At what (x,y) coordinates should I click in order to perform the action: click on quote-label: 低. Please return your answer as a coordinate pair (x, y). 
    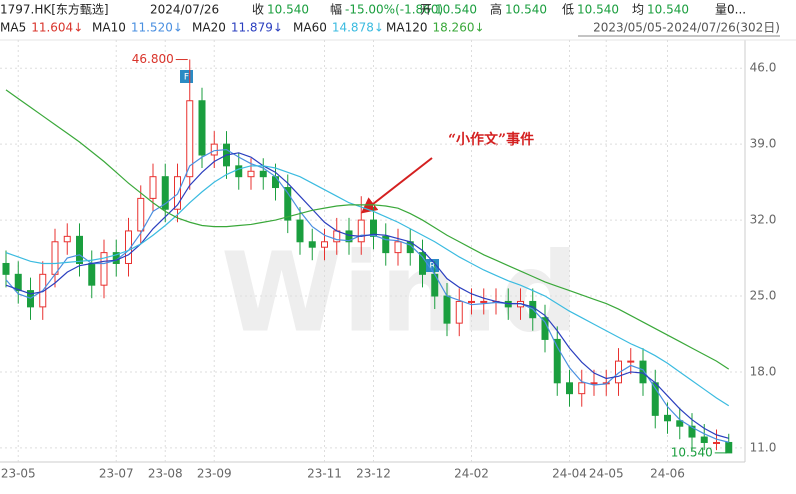
    Looking at the image, I should click on (568, 10).